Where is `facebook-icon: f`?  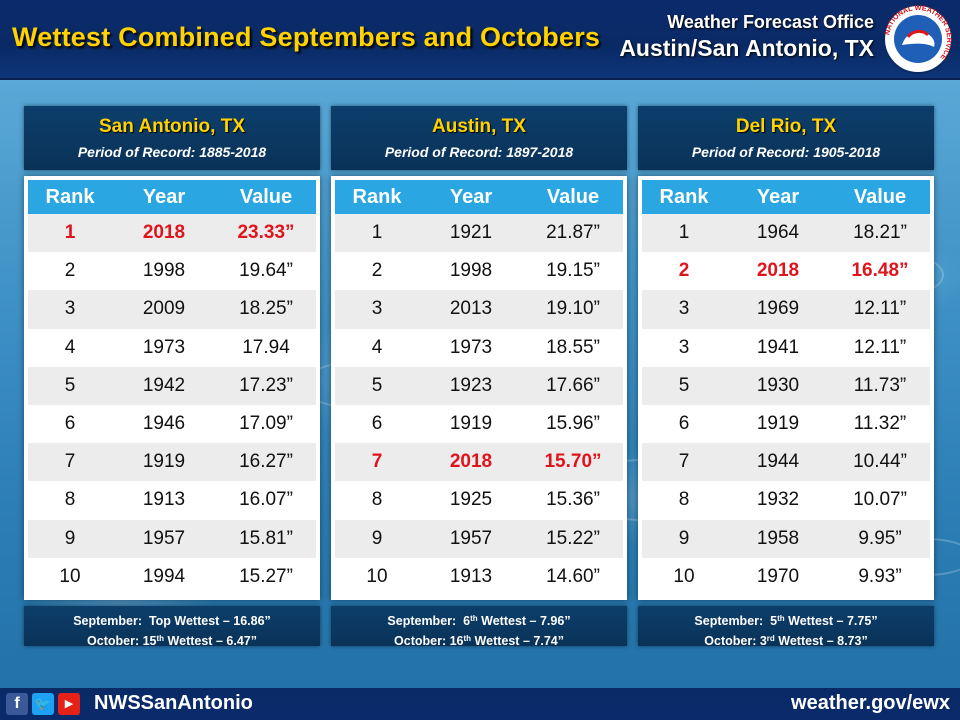
facebook-icon: f is located at coordinates (17, 704).